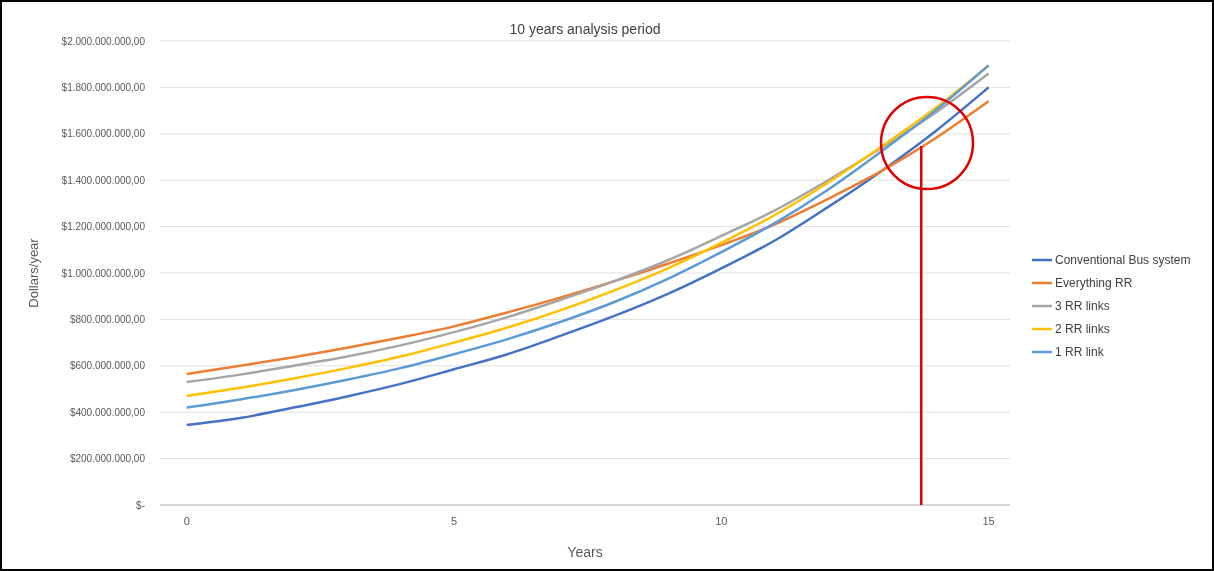 This screenshot has height=571, width=1214. Describe the element at coordinates (103, 41) in the screenshot. I see `y-tick-label: $2.000.000.000,00` at that location.